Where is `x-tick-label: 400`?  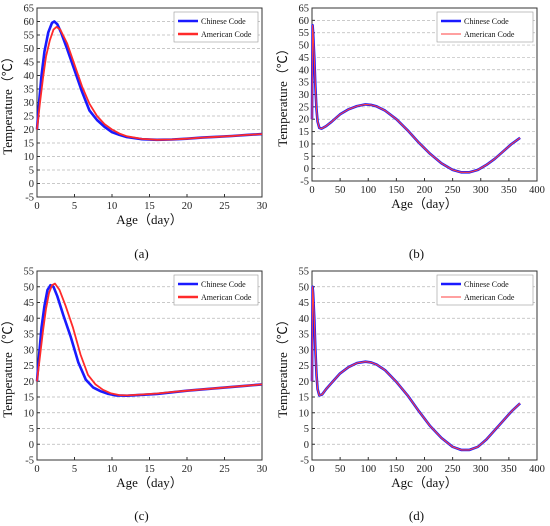
x-tick-label: 400 is located at coordinates (537, 469).